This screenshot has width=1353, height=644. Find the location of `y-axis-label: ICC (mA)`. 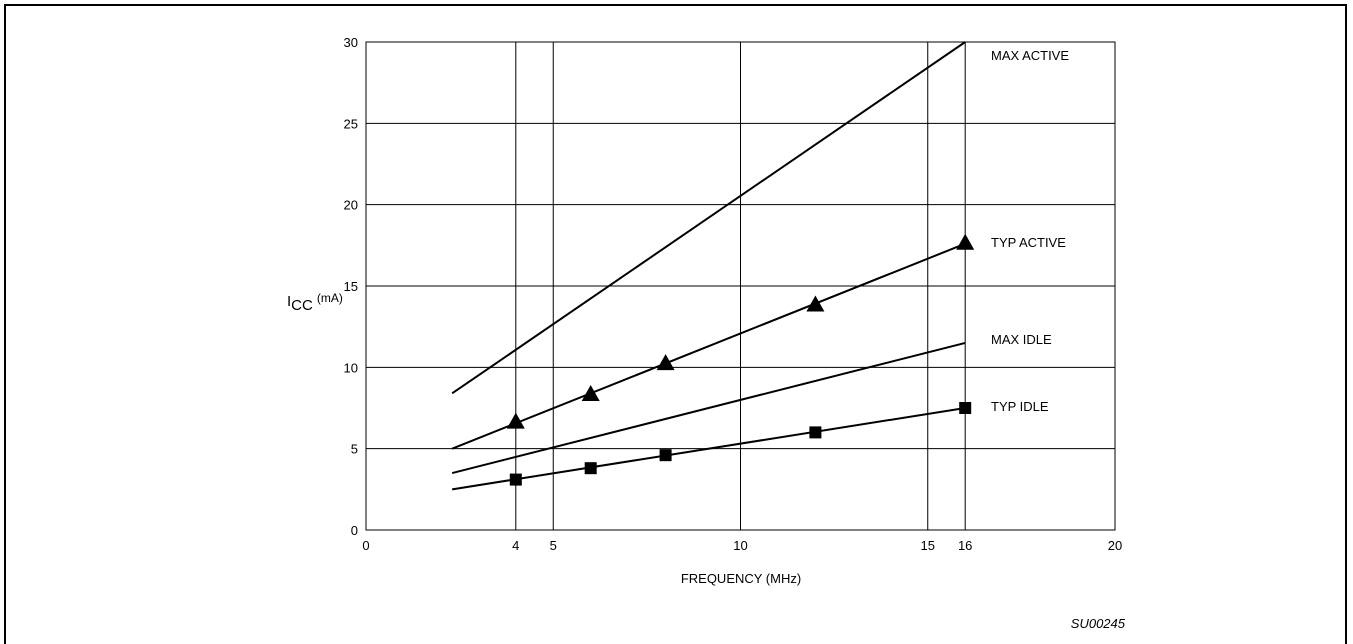

y-axis-label: ICC (mA) is located at coordinates (315, 302).